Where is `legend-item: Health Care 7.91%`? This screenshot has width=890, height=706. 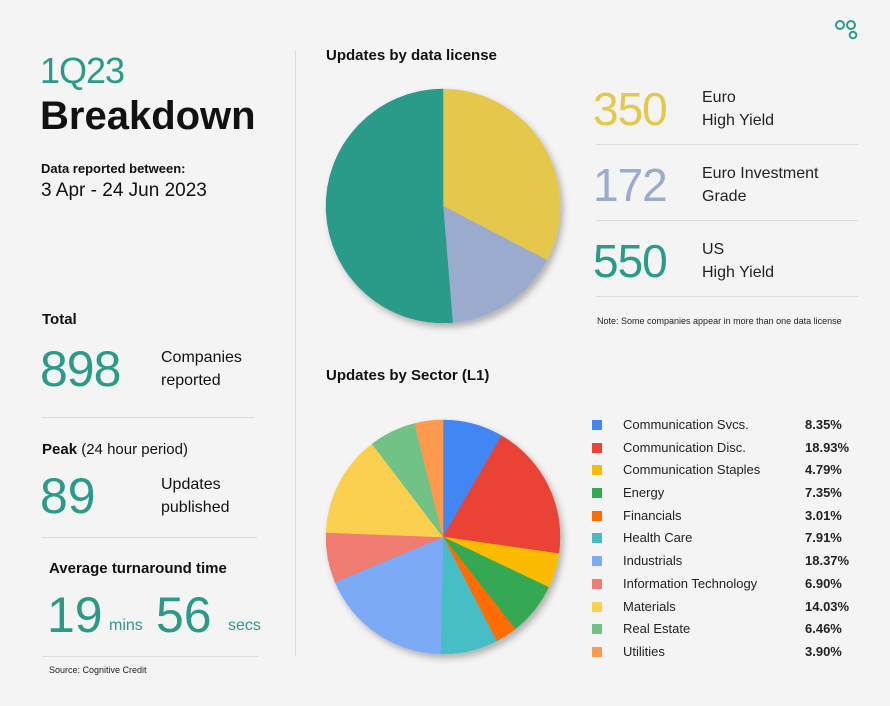 legend-item: Health Care 7.91% is located at coordinates (727, 540).